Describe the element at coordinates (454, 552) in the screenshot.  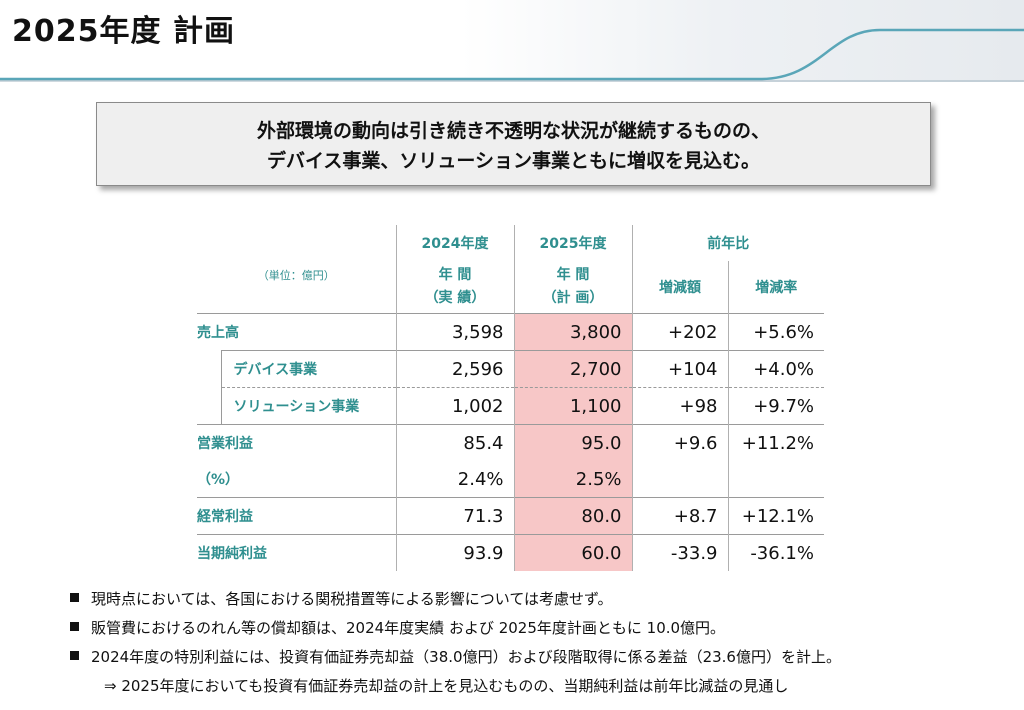
I see `value-2024: 93.9` at that location.